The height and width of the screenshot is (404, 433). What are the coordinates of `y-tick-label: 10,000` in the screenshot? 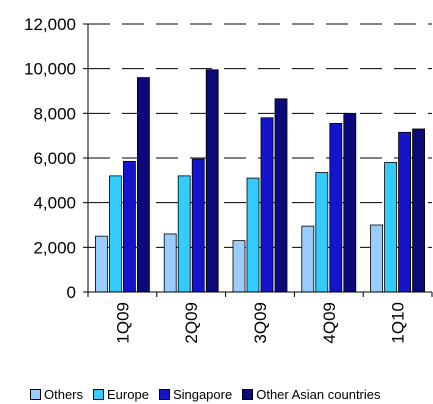 It's located at (50, 69).